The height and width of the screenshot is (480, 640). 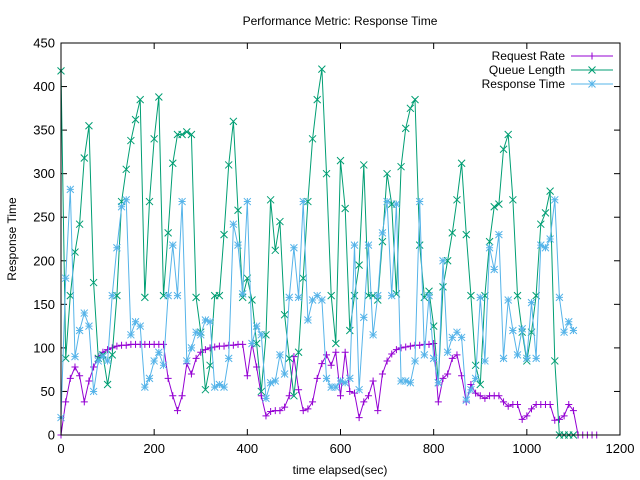 What do you see at coordinates (60, 448) in the screenshot?
I see `x-tick-label: 0` at bounding box center [60, 448].